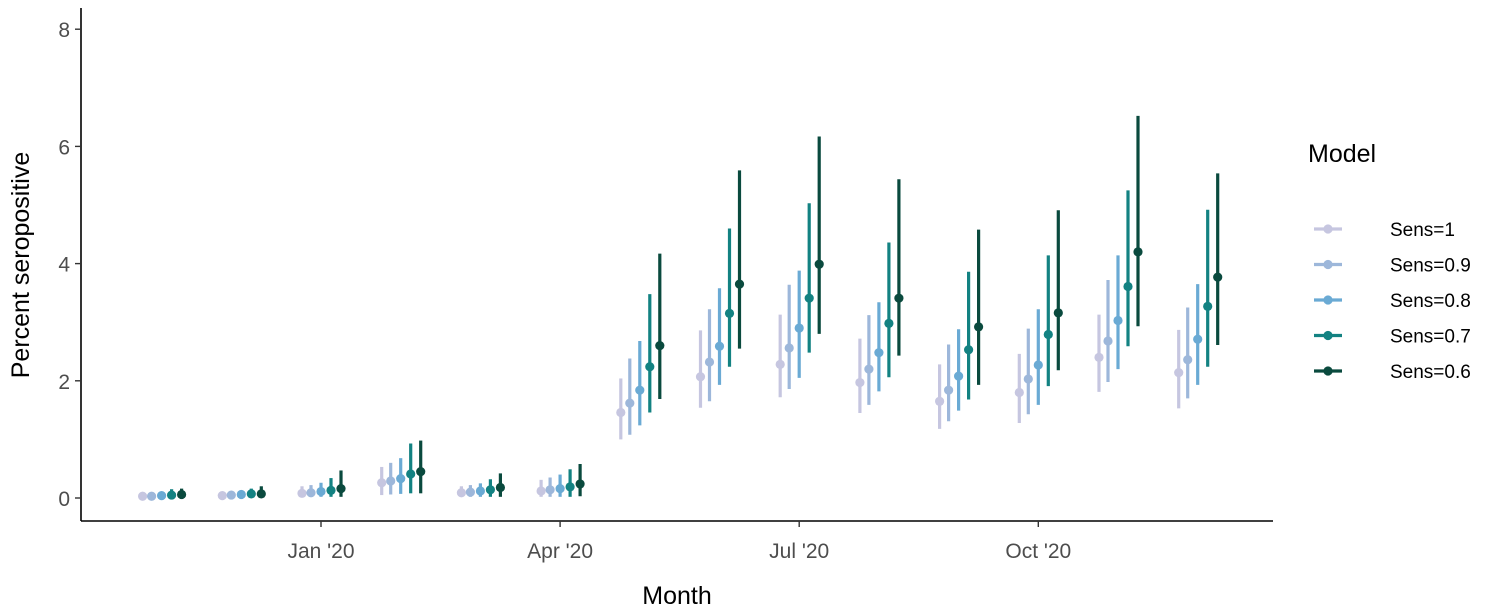  Describe the element at coordinates (1430, 266) in the screenshot. I see `legend-label: Sens=0.9` at that location.